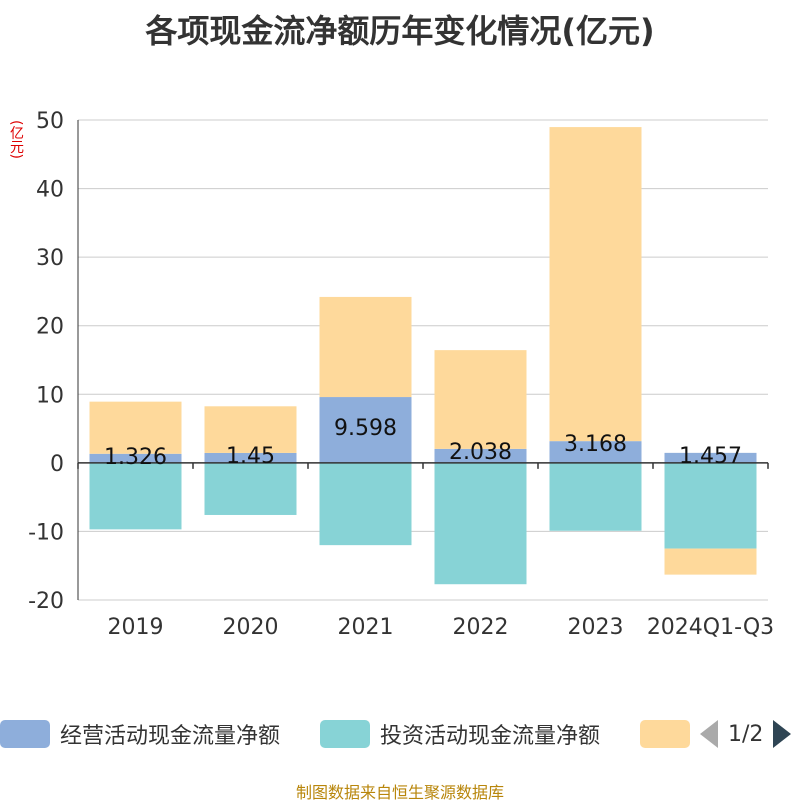 This screenshot has height=803, width=800. Describe the element at coordinates (399, 792) in the screenshot. I see `source-note: 制图数据来自恒生聚源数据库` at that location.